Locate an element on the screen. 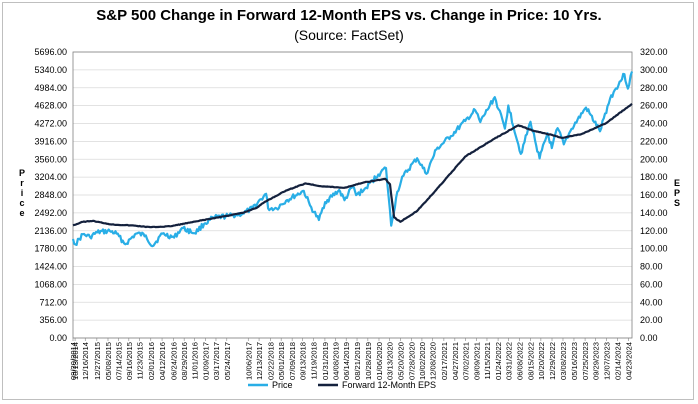  right-tick-label: 240.00 is located at coordinates (654, 124).